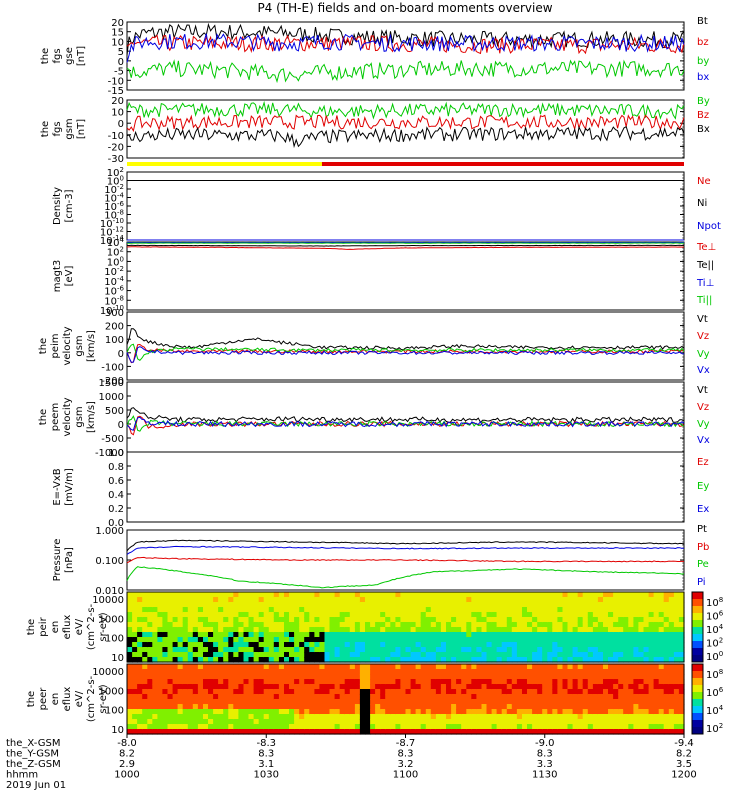 This screenshot has height=800, width=750. Describe the element at coordinates (117, 658) in the screenshot. I see `y-tick-label: 10` at that location.